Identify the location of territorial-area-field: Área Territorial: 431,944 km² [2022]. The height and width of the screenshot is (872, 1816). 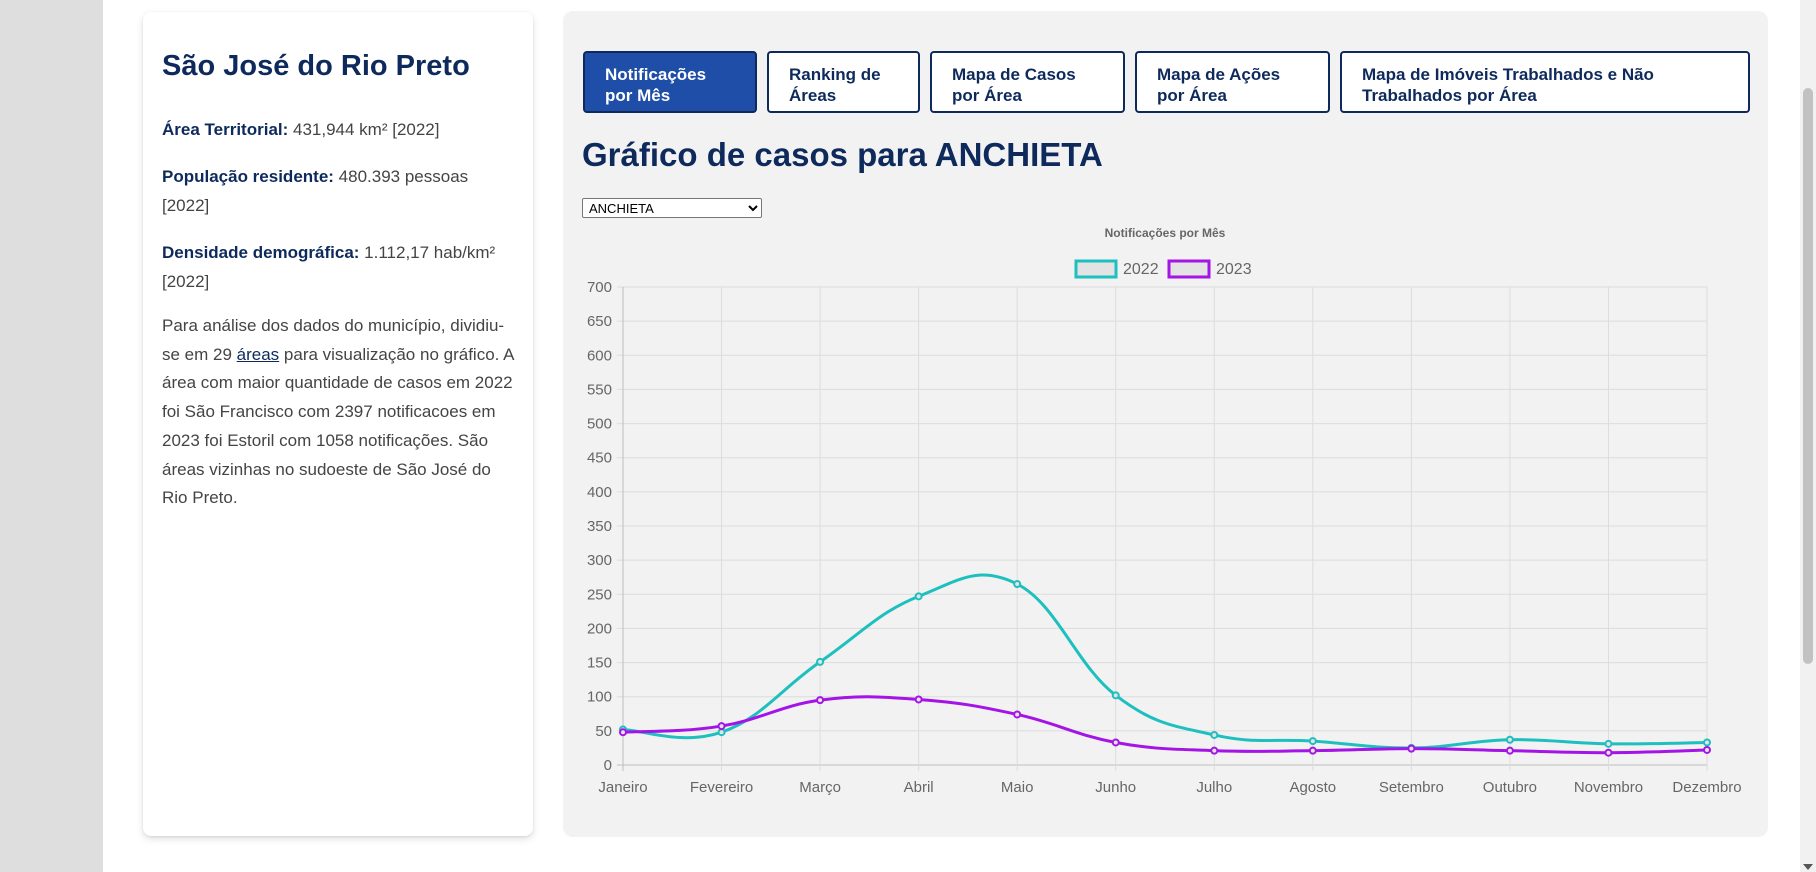
(338, 129).